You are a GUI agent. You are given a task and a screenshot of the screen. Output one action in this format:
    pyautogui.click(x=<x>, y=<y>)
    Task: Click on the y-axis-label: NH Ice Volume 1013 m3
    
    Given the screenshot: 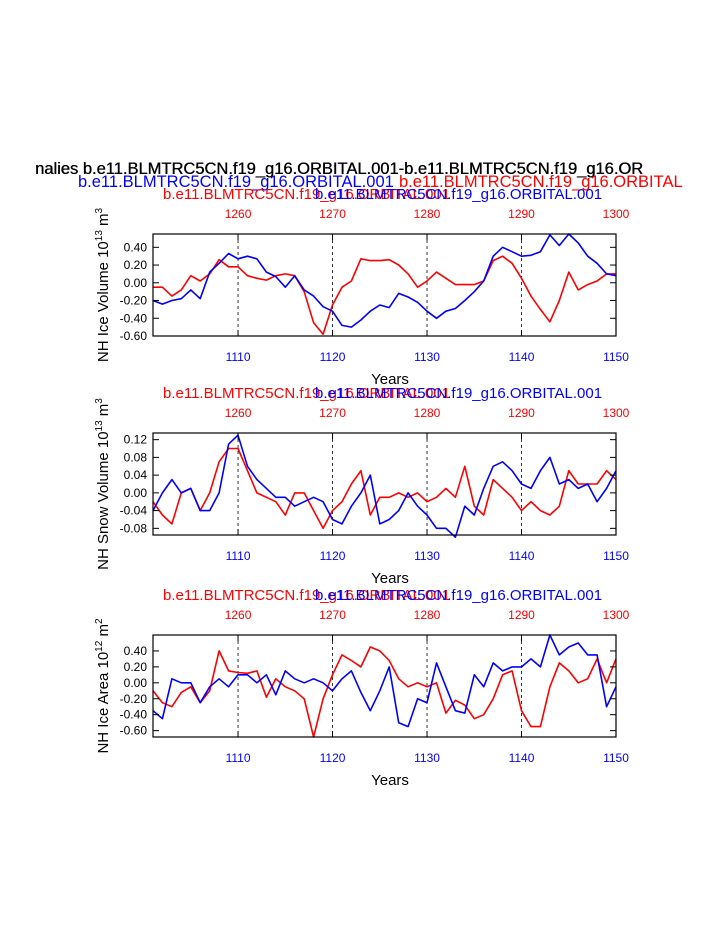 What is the action you would take?
    pyautogui.click(x=103, y=284)
    